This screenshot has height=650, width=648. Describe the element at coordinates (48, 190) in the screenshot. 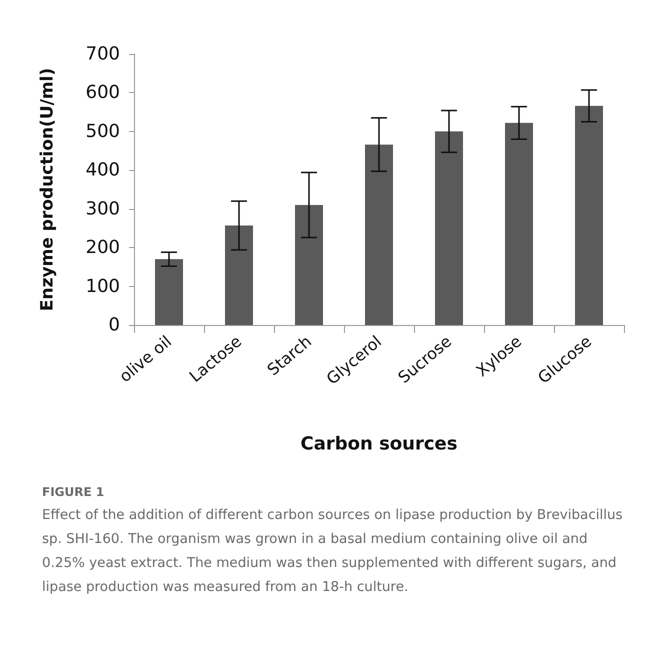

I see `y-axis-title: Enzyme production(U/ml)` at that location.